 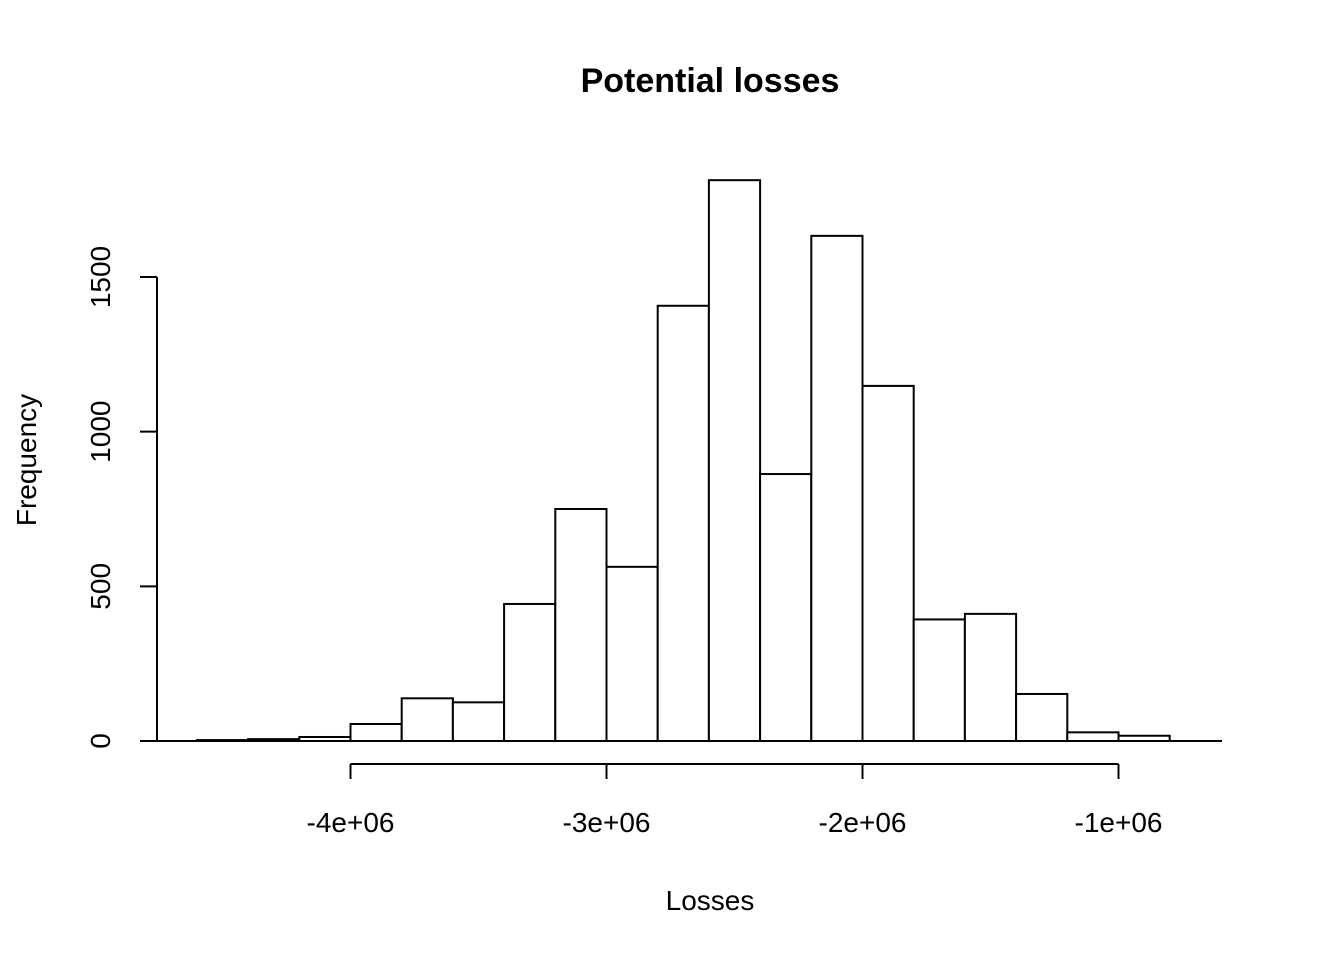 I want to click on y-tick-label: 500, so click(x=100, y=586).